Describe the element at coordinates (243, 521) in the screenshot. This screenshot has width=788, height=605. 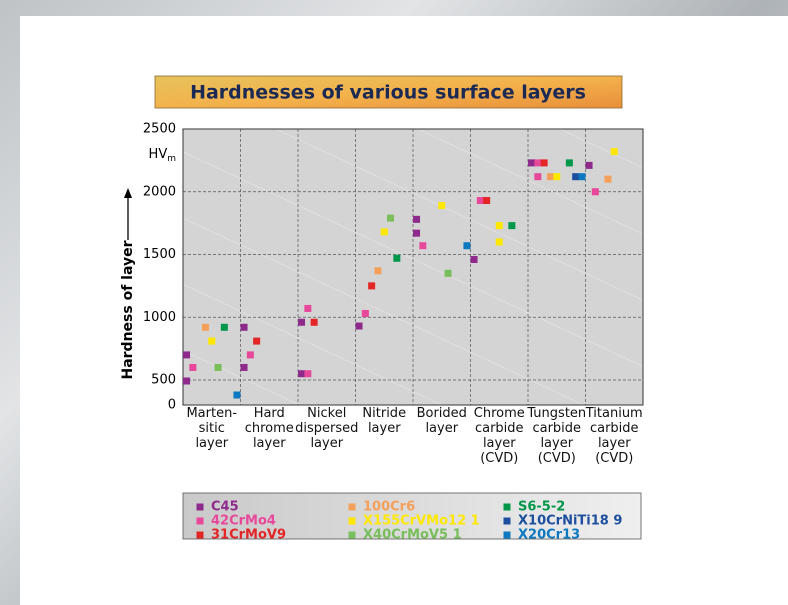
I see `legend-label: 42CrMo4` at that location.